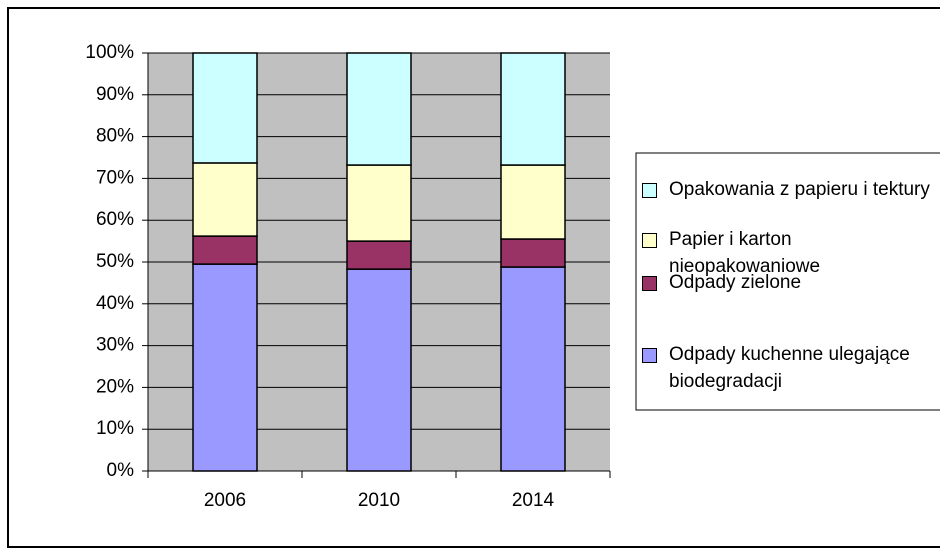 The width and height of the screenshot is (940, 548). I want to click on legend-entry: Odpady kuchenne ulegające biodegradacji, so click(788, 368).